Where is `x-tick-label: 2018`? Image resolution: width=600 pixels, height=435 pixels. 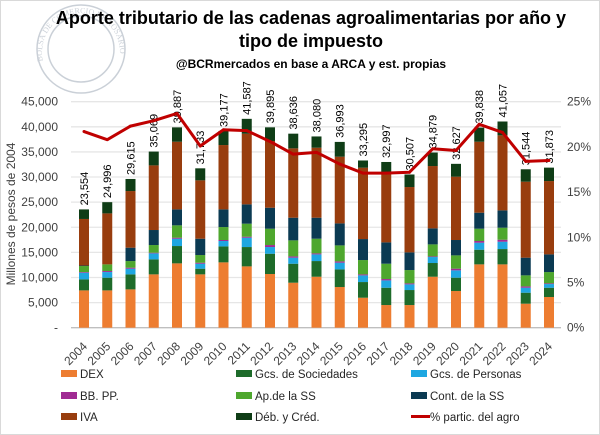 x-tick-label: 2018 is located at coordinates (401, 353).